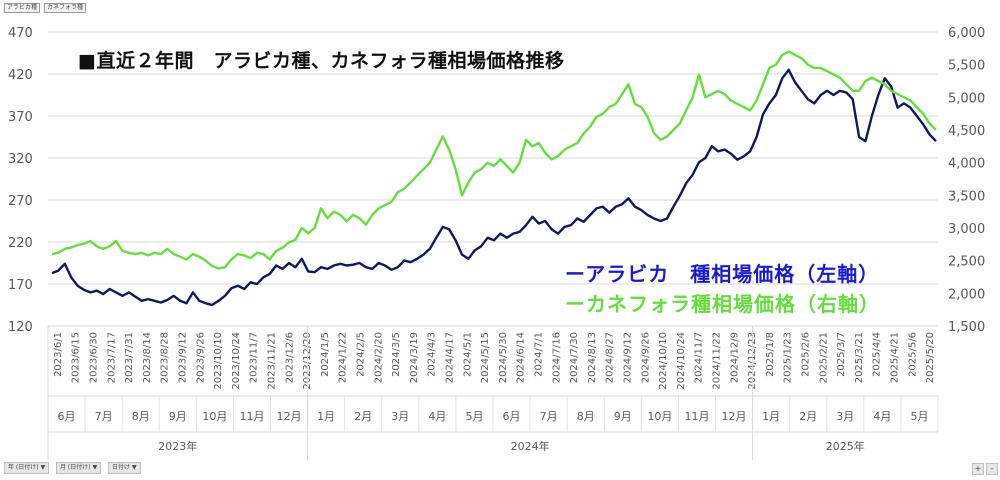  I want to click on x-tick-label: 2024/6/14, so click(521, 357).